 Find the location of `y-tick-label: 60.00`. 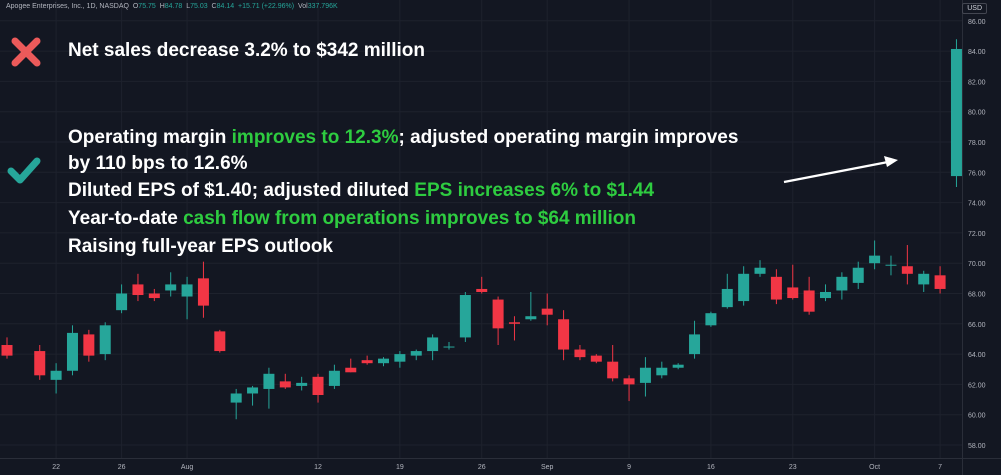

y-tick-label: 60.00 is located at coordinates (977, 416).